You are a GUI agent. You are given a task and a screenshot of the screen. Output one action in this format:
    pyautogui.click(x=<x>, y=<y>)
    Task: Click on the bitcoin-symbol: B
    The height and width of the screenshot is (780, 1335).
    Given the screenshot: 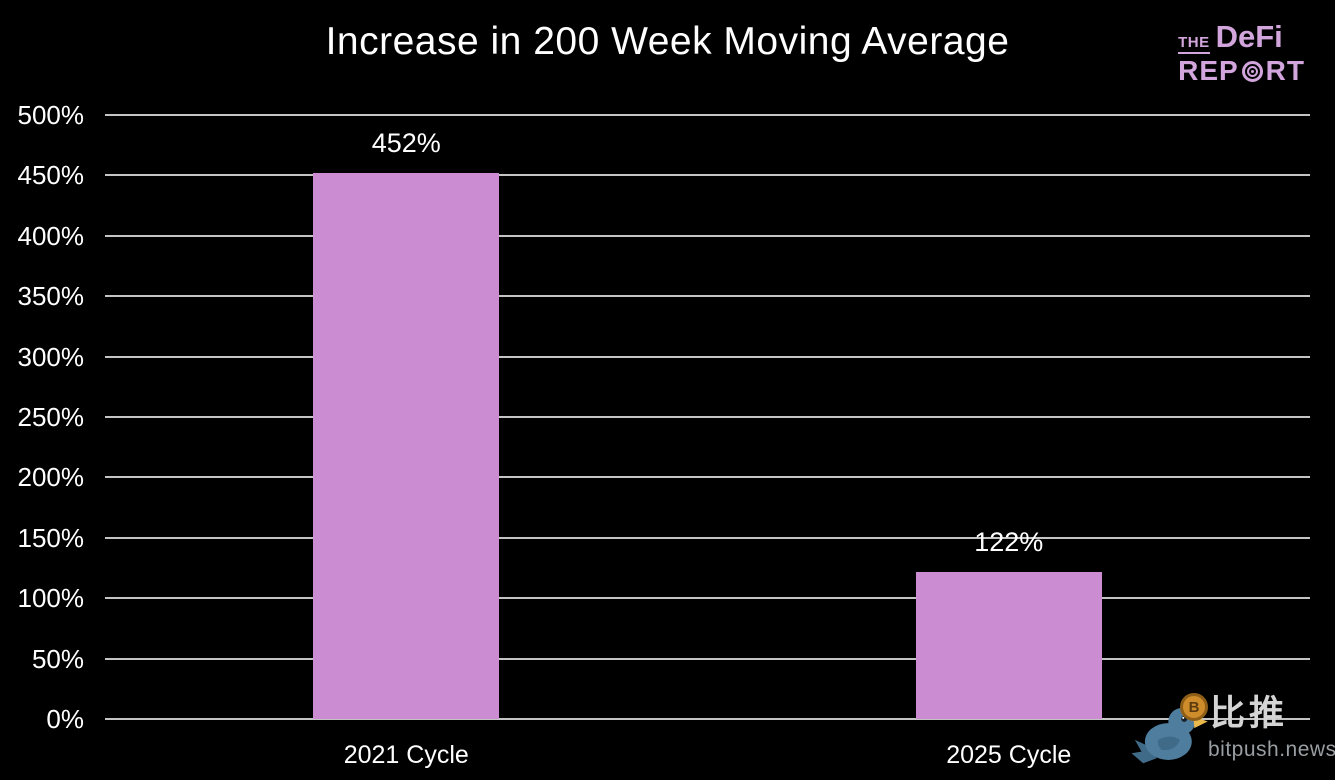 What is the action you would take?
    pyautogui.click(x=1194, y=707)
    